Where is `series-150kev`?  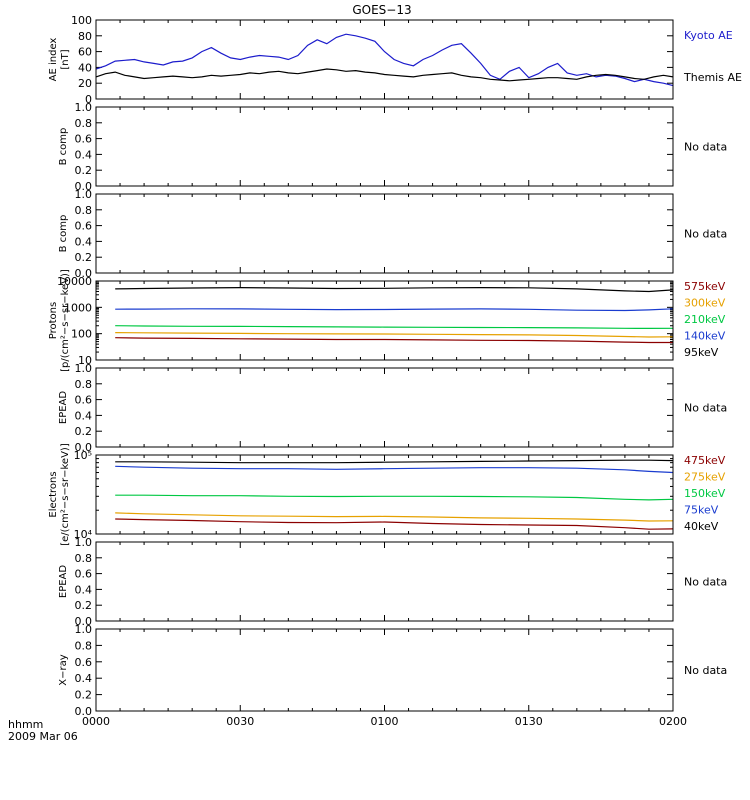
series-150kev is located at coordinates (394, 497).